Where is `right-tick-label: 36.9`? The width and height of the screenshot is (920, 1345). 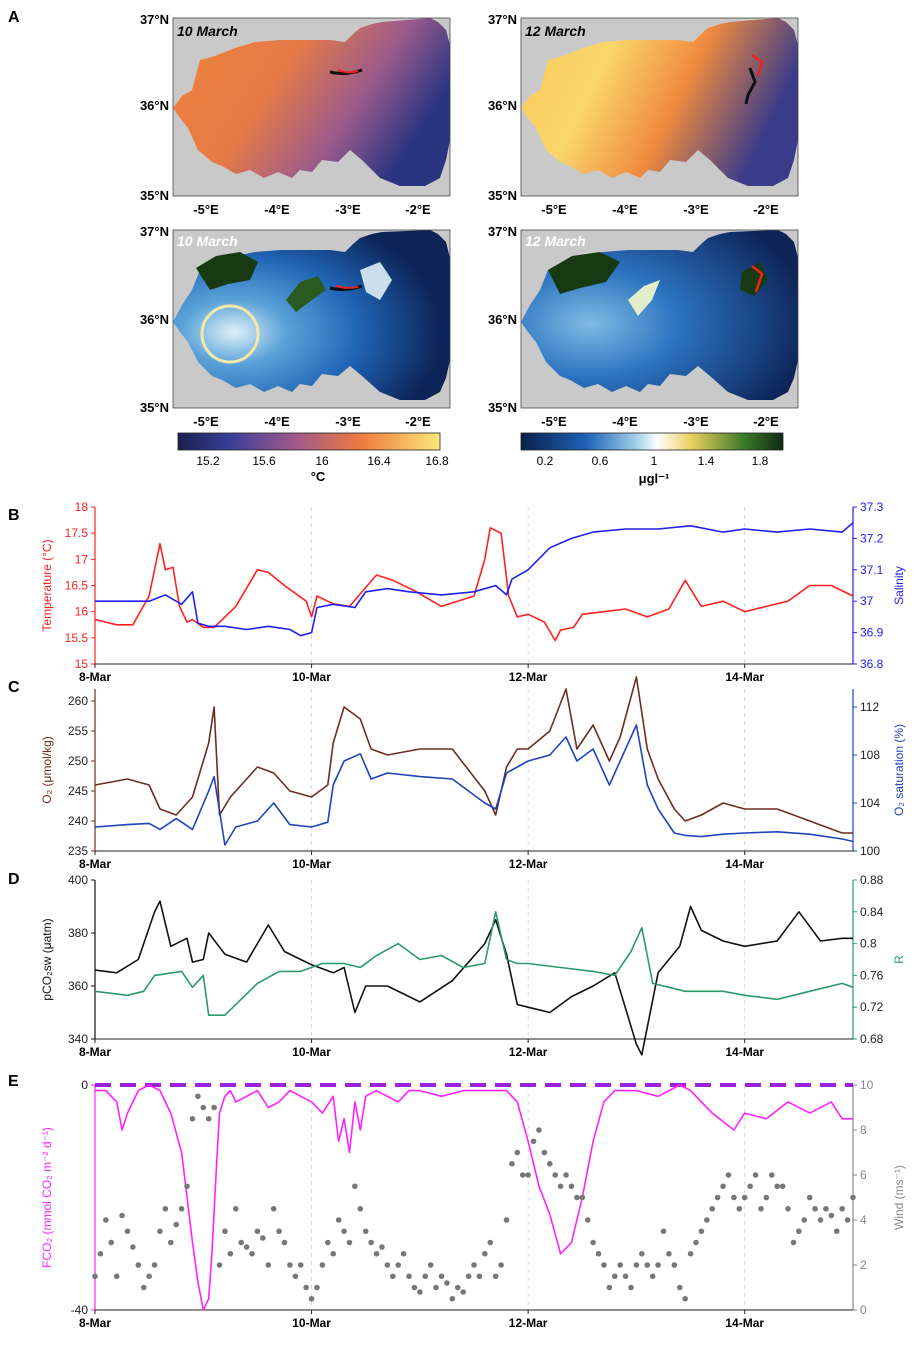
right-tick-label: 36.9 is located at coordinates (872, 633).